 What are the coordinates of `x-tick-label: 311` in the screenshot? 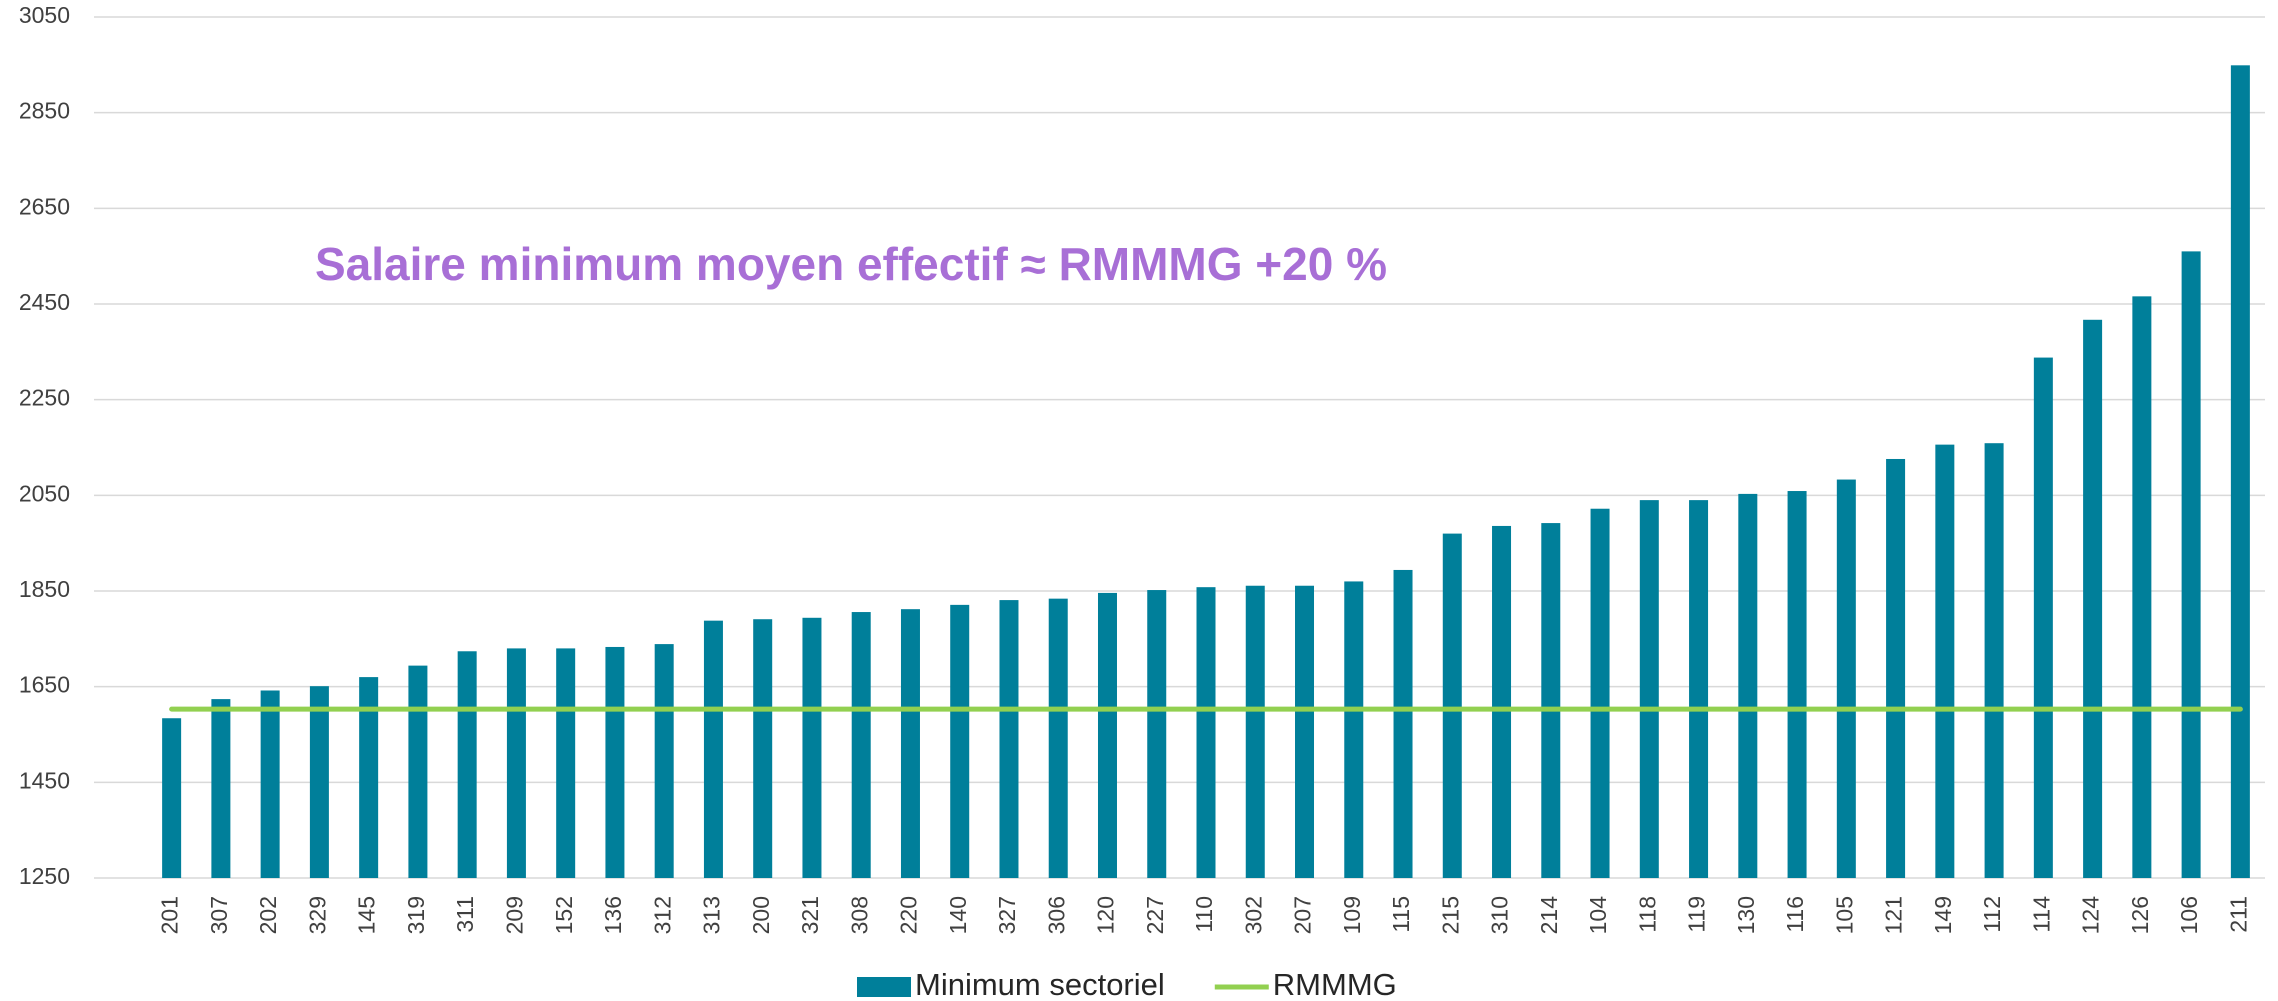 It's located at (465, 914).